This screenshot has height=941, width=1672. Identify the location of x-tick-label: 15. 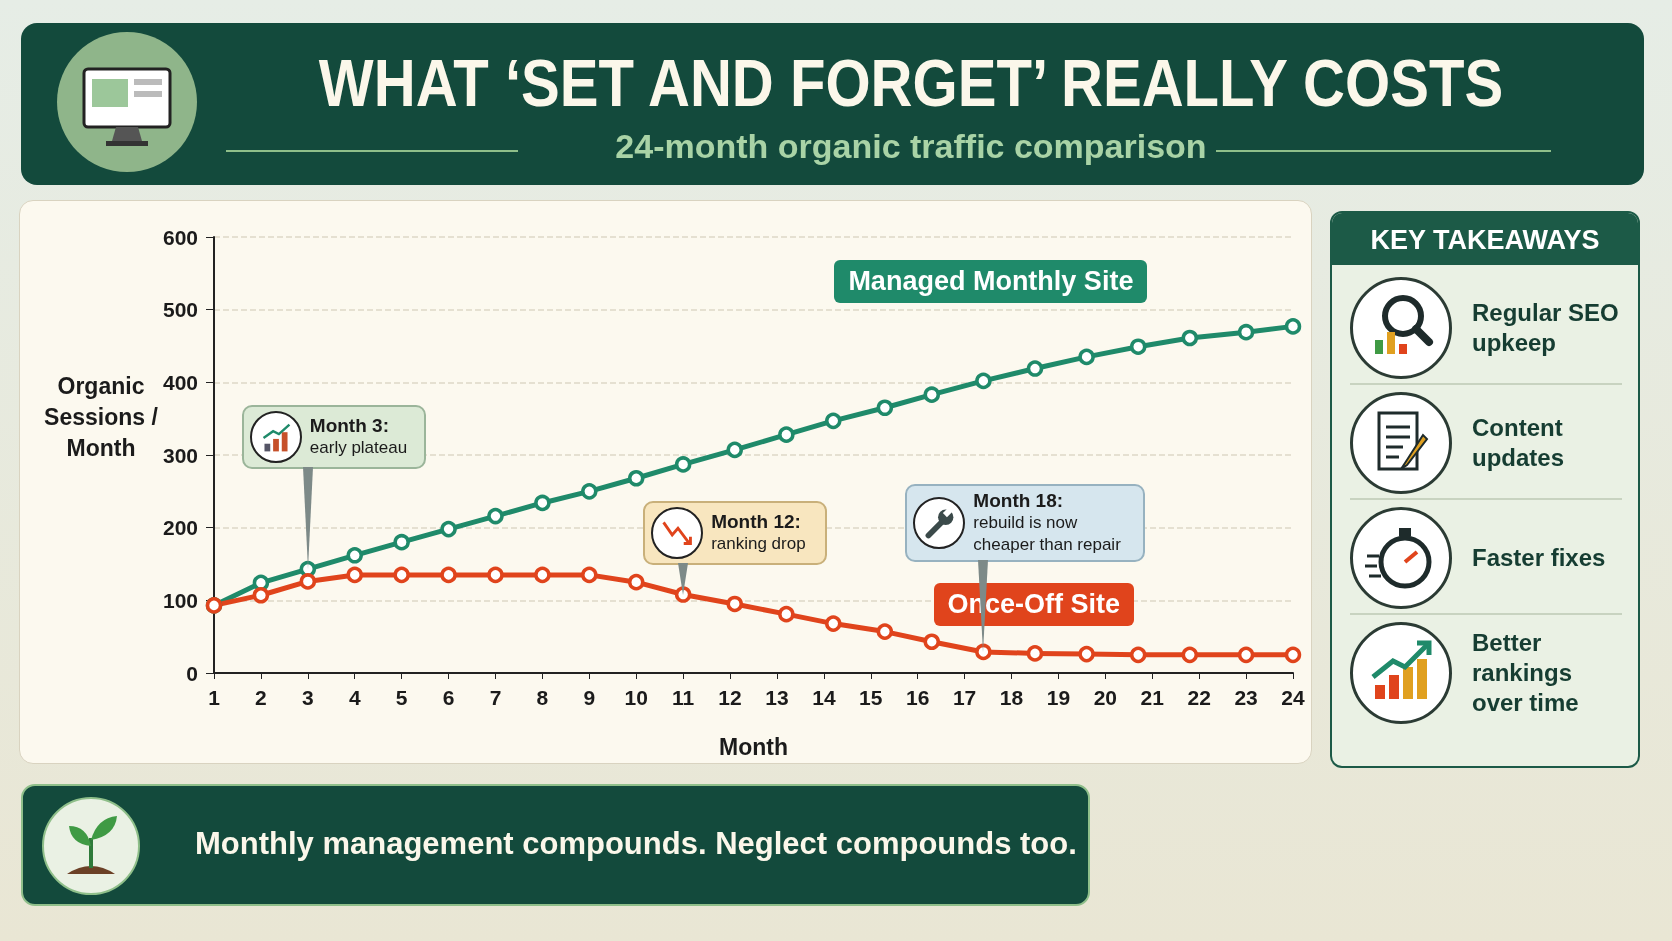
(871, 697).